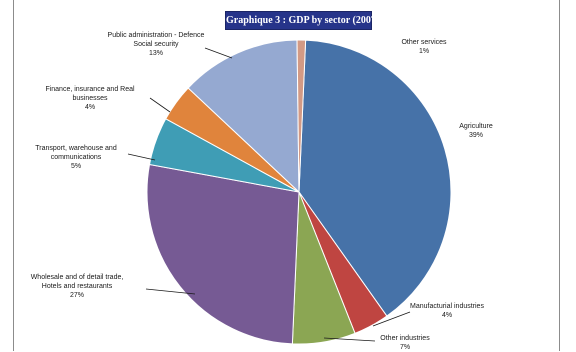 The height and width of the screenshot is (352, 576). I want to click on slice-label: Other services 1%, so click(424, 47).